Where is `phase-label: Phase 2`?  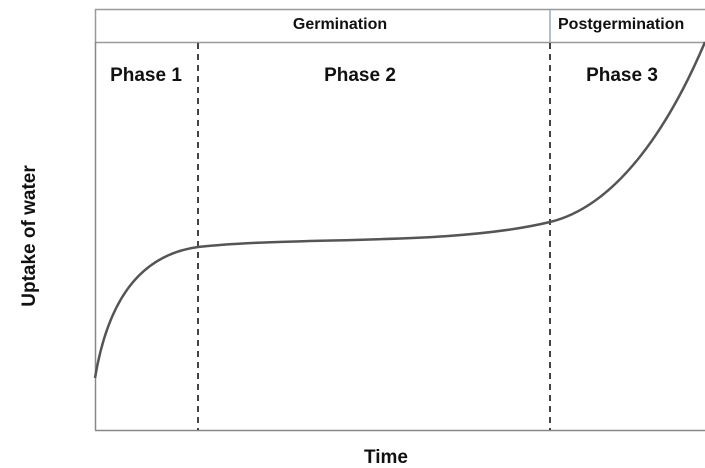
phase-label: Phase 2 is located at coordinates (360, 75).